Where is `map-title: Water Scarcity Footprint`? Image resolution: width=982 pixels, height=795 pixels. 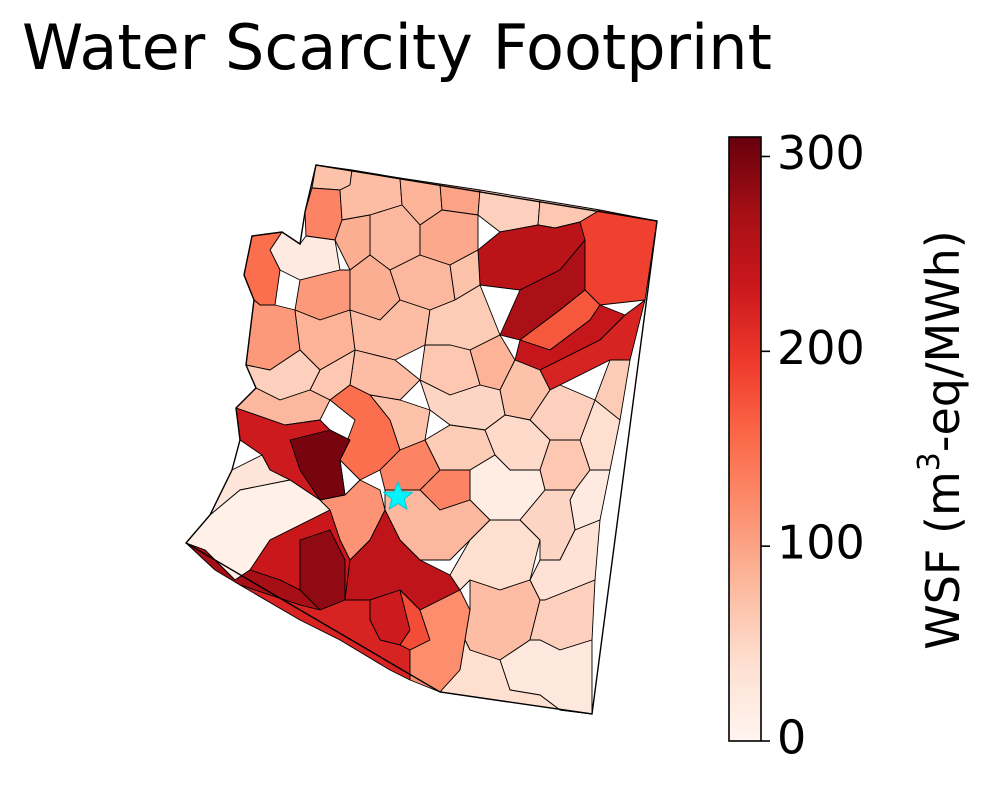 map-title: Water Scarcity Footprint is located at coordinates (397, 47).